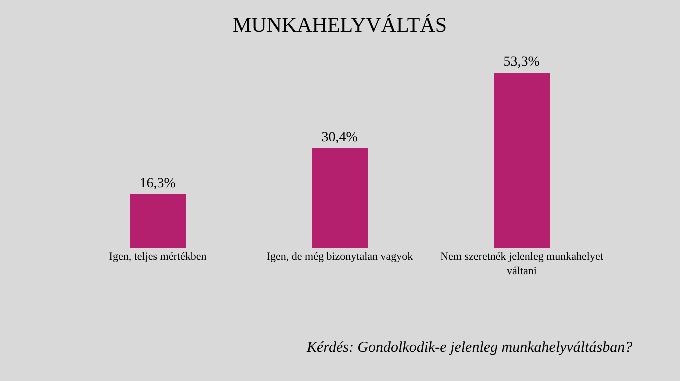 The height and width of the screenshot is (381, 680). I want to click on x-tick-label: Nem szeretnék jelenleg munkahelyet váltani, so click(522, 264).